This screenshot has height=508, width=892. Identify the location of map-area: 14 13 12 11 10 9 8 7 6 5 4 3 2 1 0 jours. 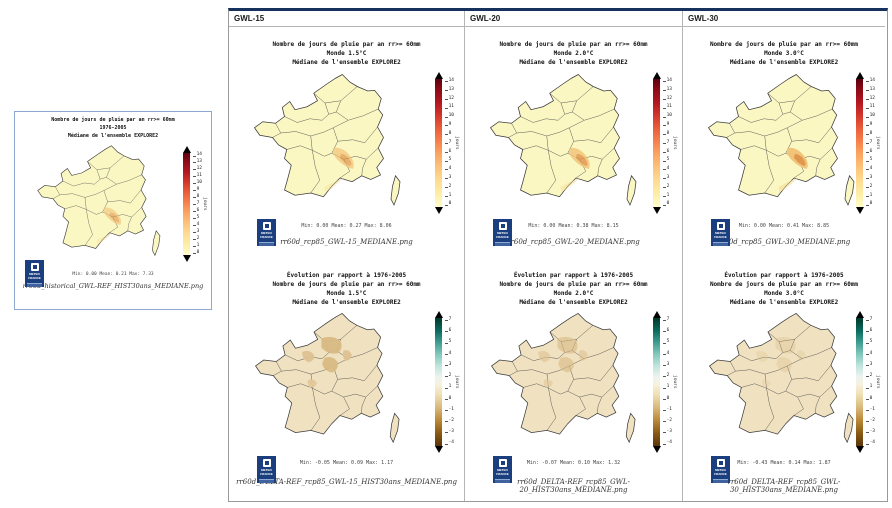
(113, 205).